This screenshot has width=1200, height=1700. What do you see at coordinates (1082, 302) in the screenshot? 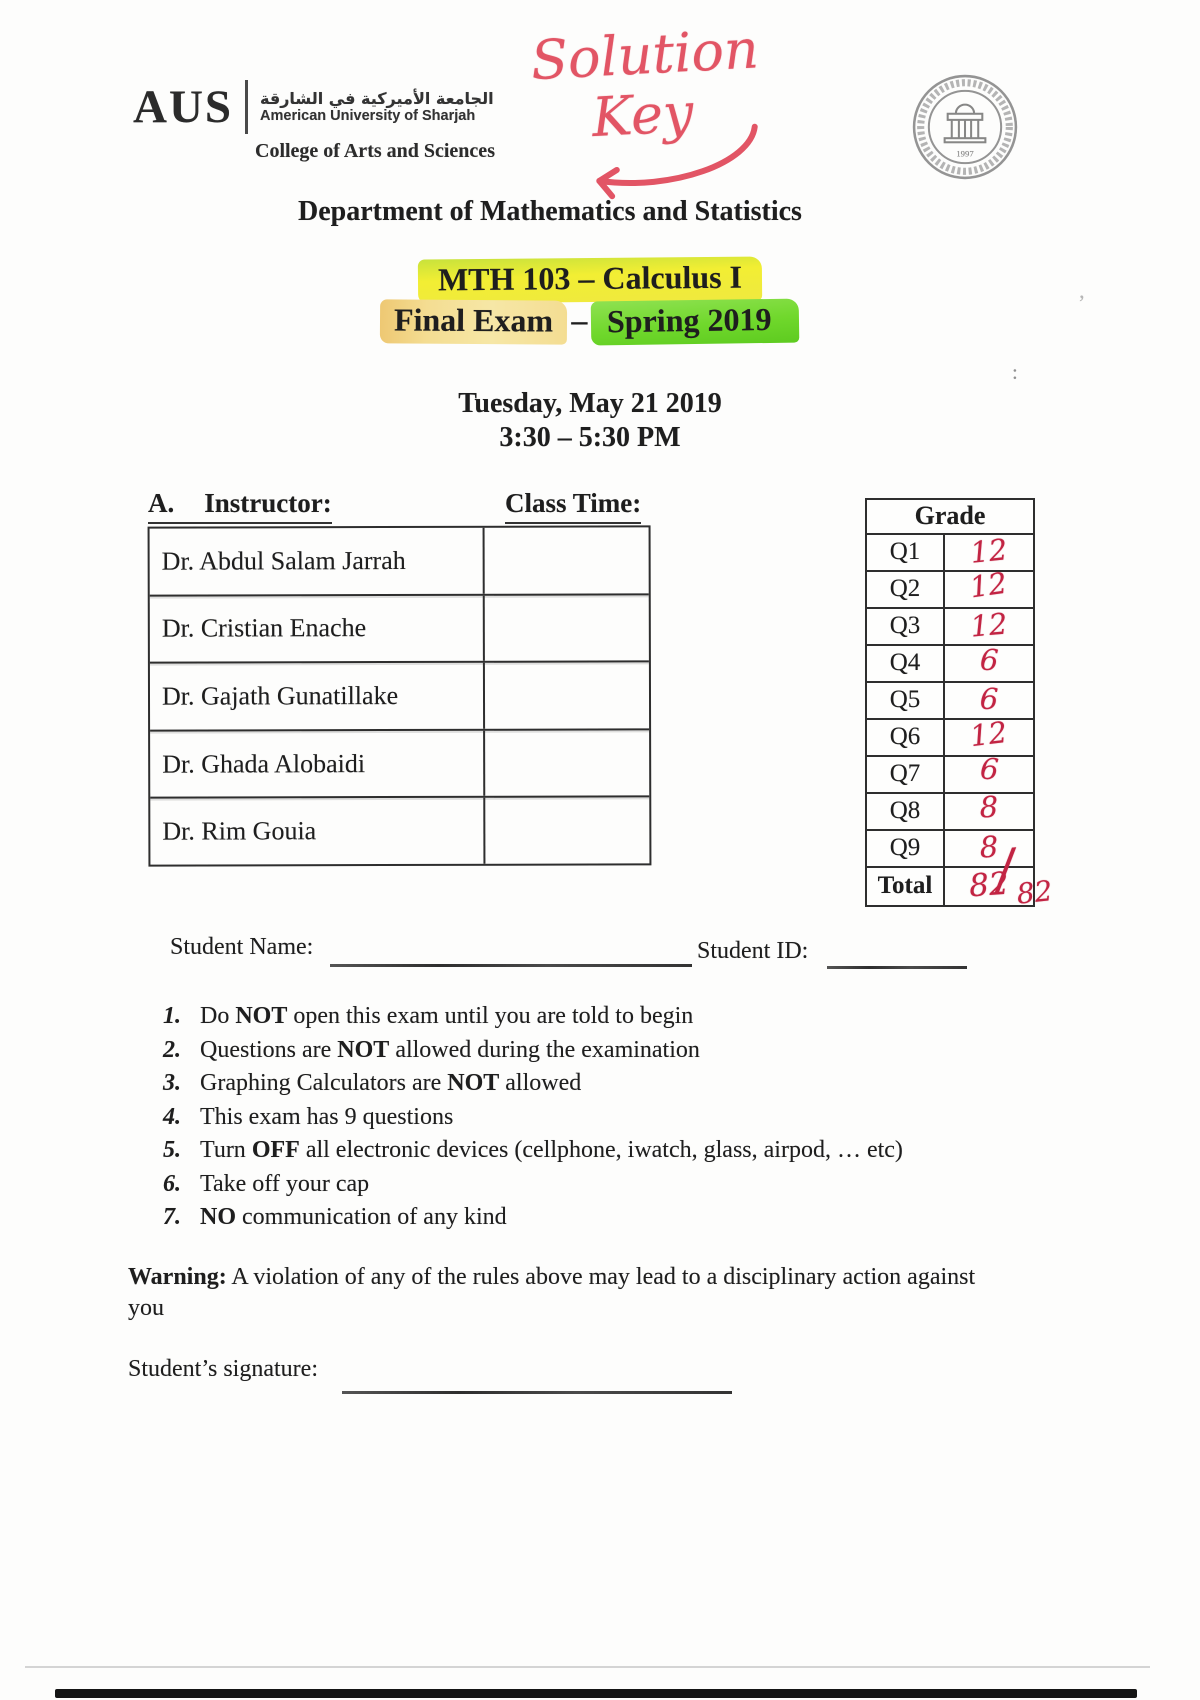
I see `scan-artifact-apostrophe: ’` at bounding box center [1082, 302].